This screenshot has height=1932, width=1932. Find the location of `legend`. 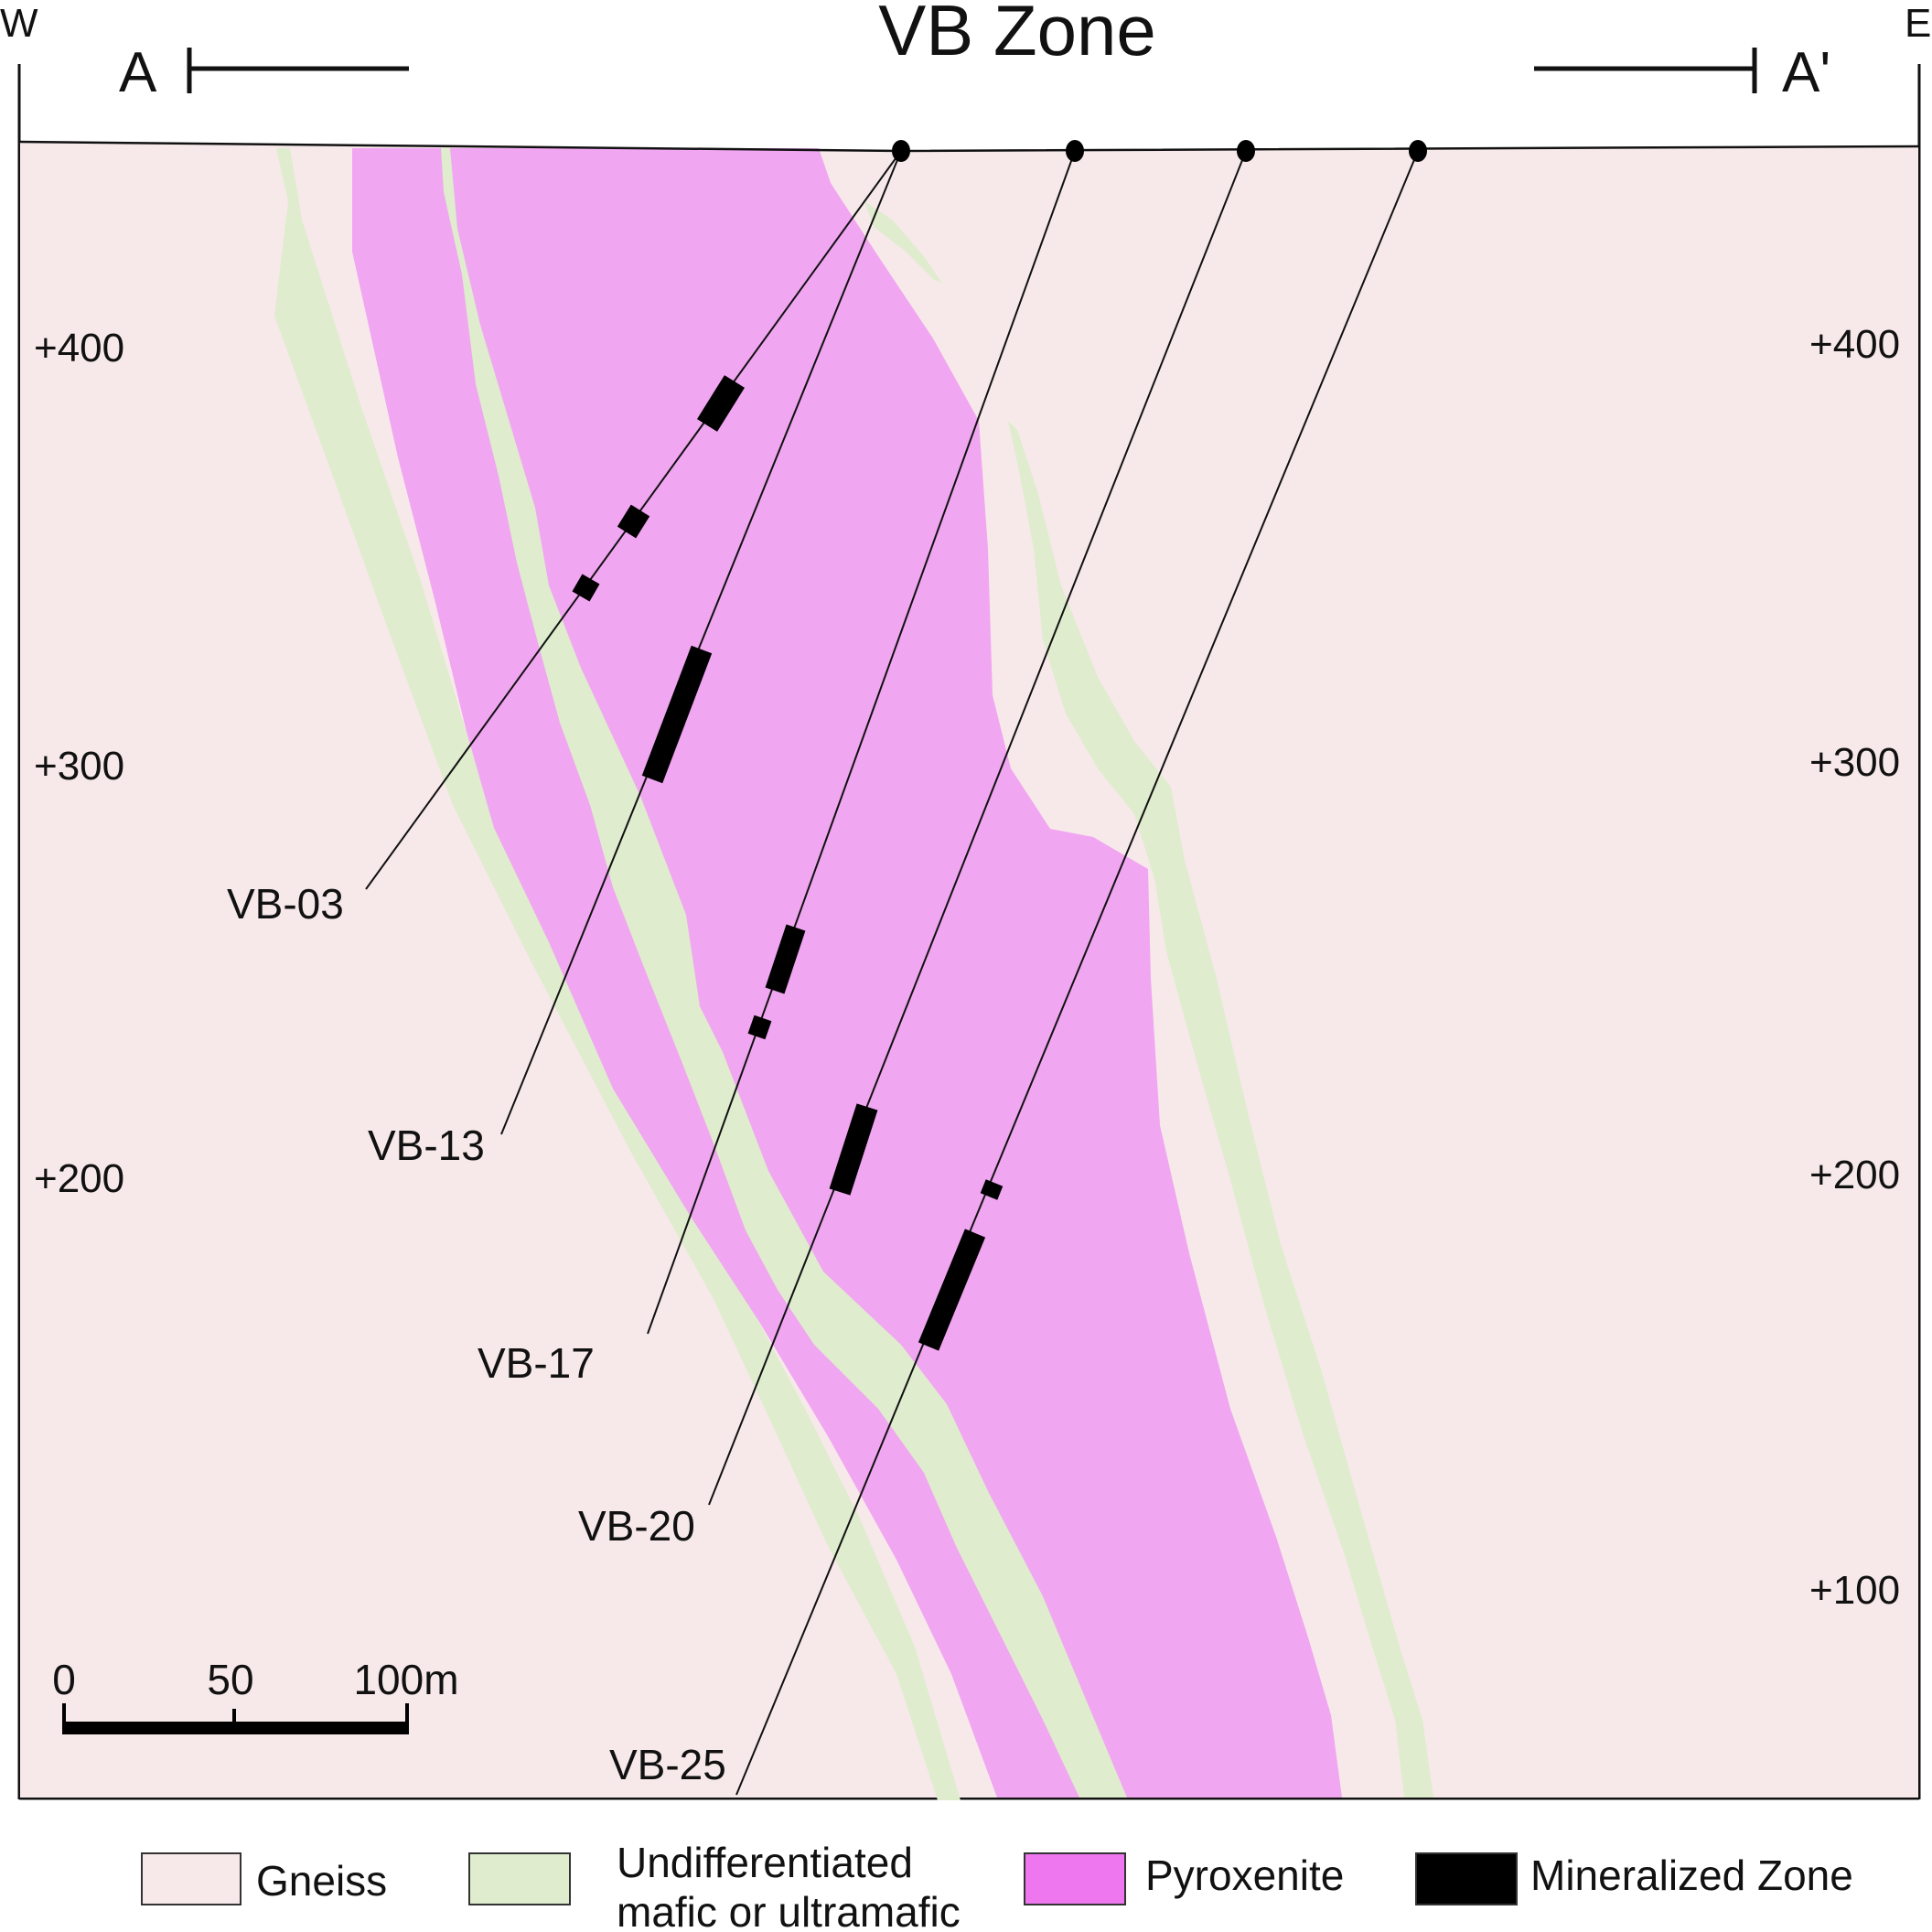

legend is located at coordinates (830, 1878).